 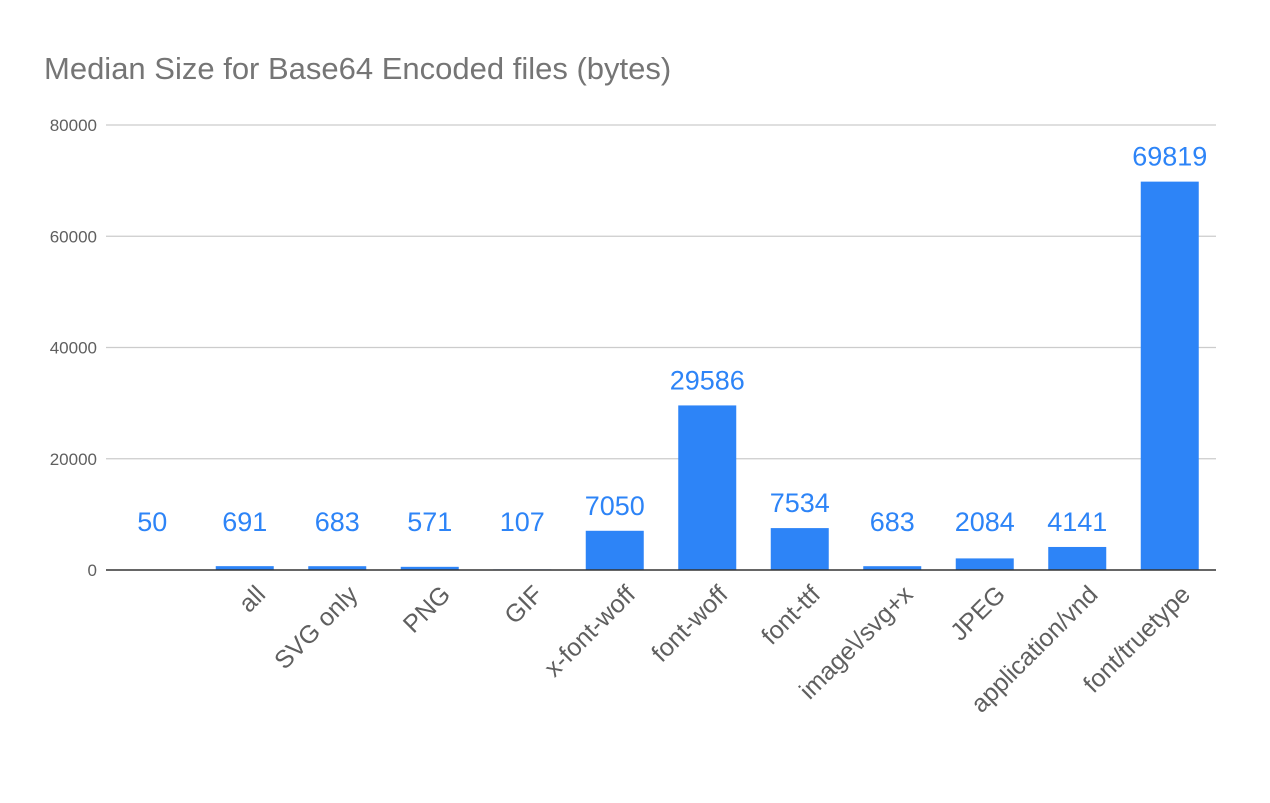 I want to click on y-tick-label: 60000, so click(x=73, y=236).